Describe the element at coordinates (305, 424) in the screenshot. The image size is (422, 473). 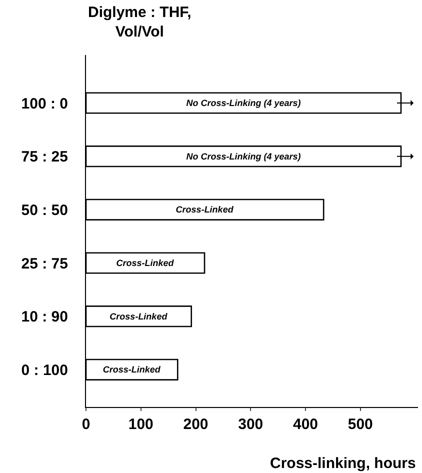
I see `x-tick-label: 400` at that location.